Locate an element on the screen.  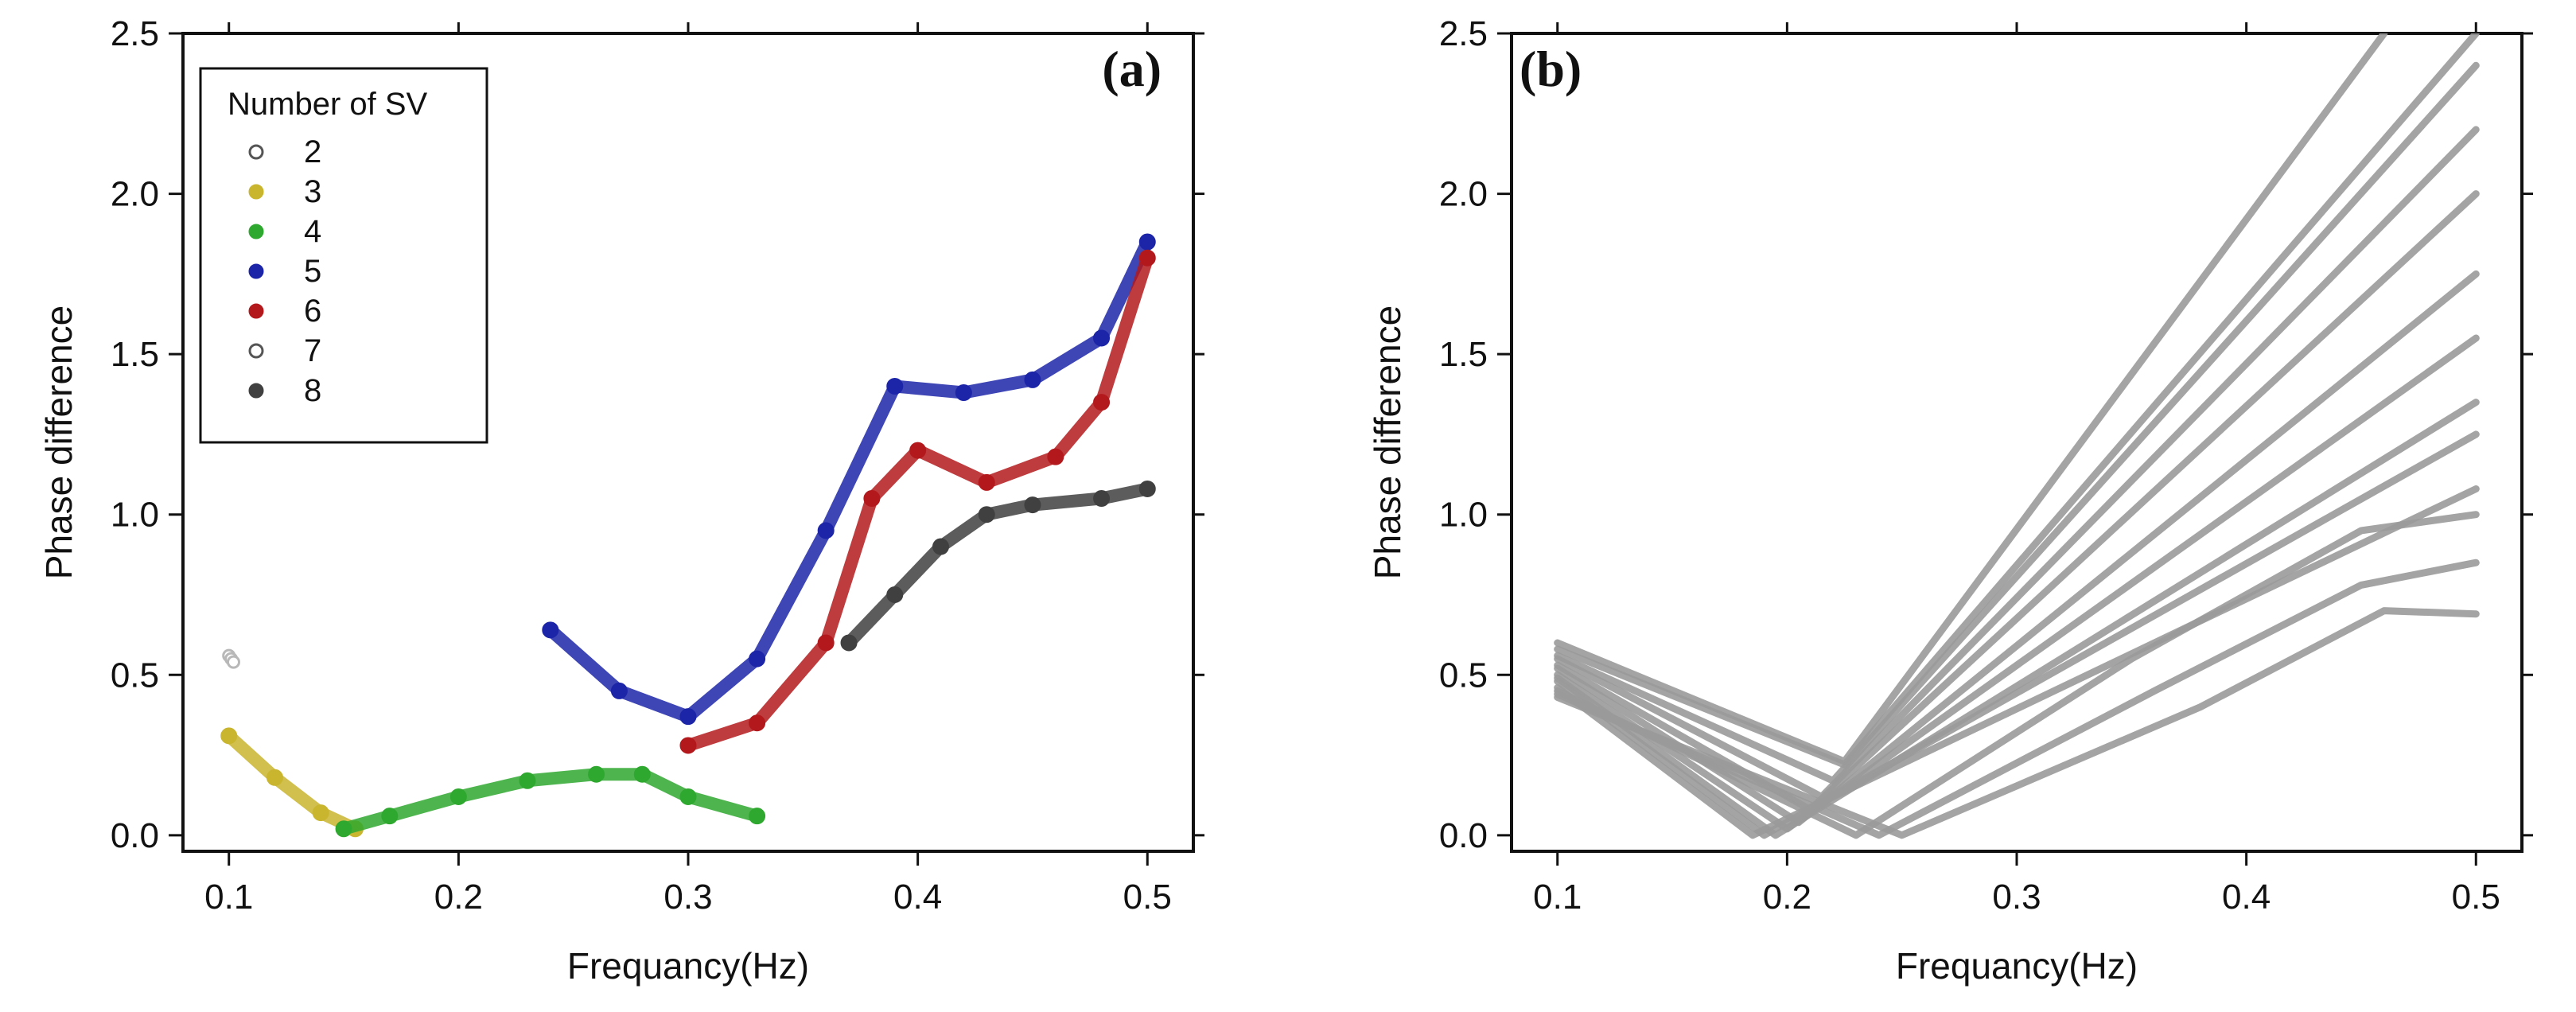
legend-label-4: 4 is located at coordinates (313, 232).